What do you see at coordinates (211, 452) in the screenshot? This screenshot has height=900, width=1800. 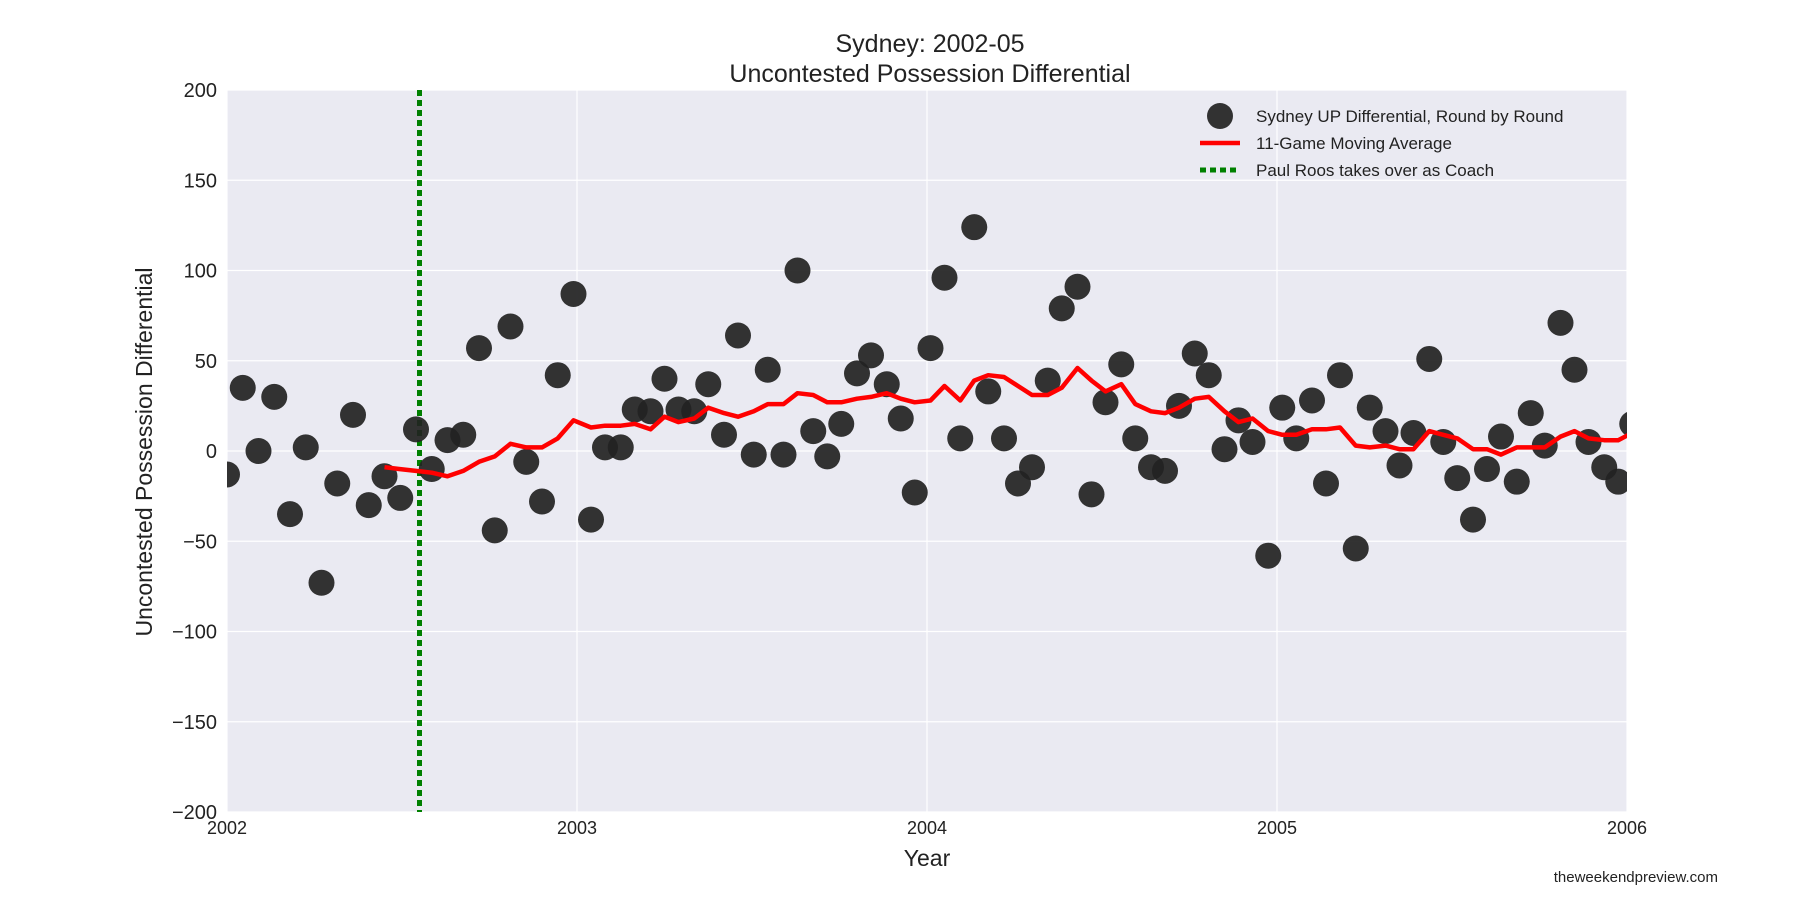 I see `y-tick-label: 0` at bounding box center [211, 452].